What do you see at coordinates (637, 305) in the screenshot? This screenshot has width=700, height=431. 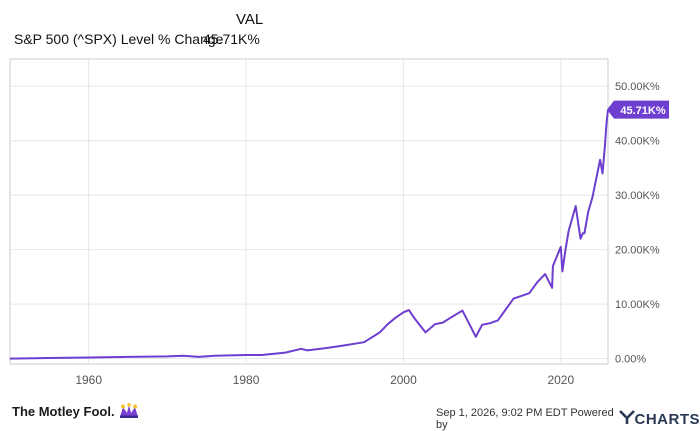 I see `y-tick-label: 10.00K%` at bounding box center [637, 305].